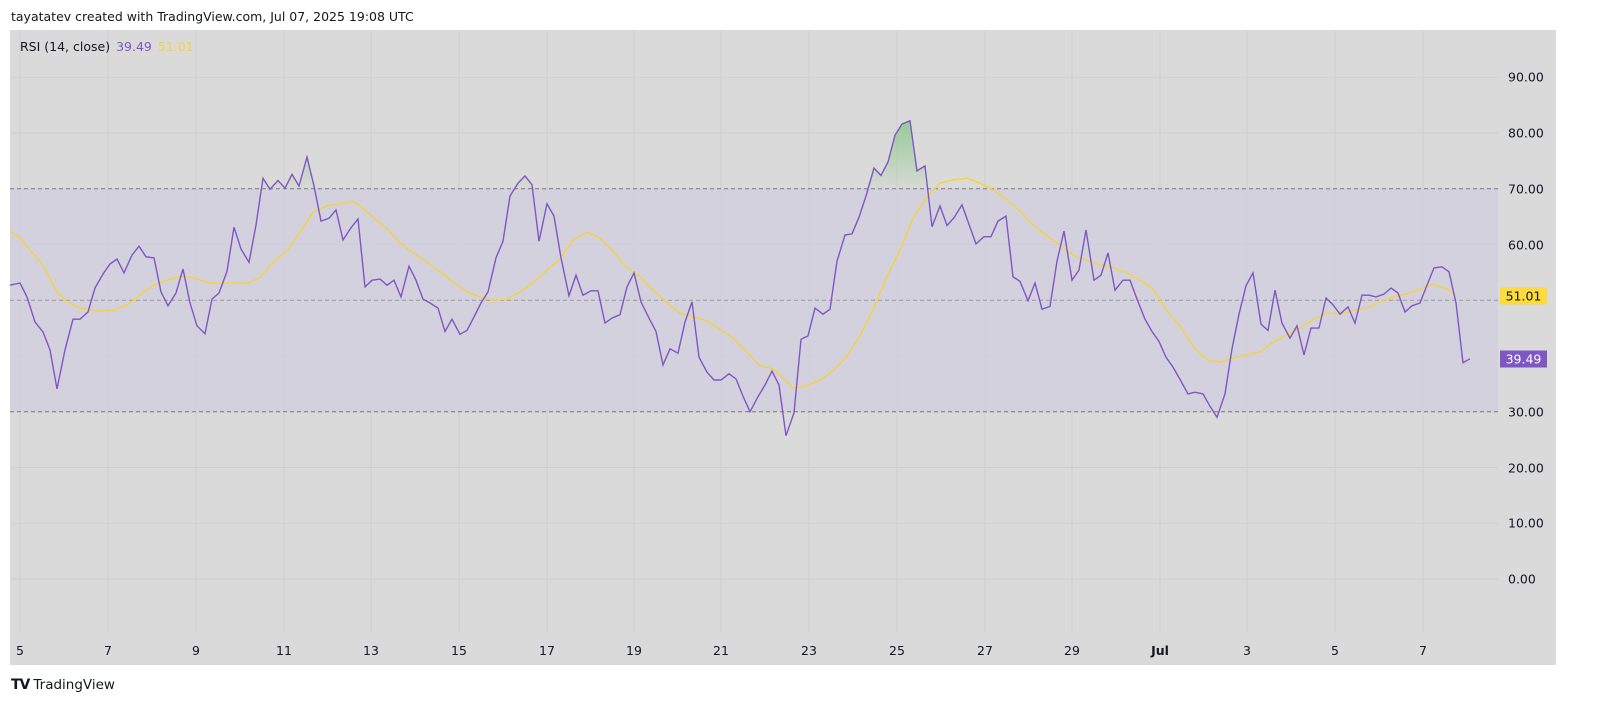 The image size is (1600, 718). Describe the element at coordinates (1247, 650) in the screenshot. I see `x-tick-label: 3` at that location.